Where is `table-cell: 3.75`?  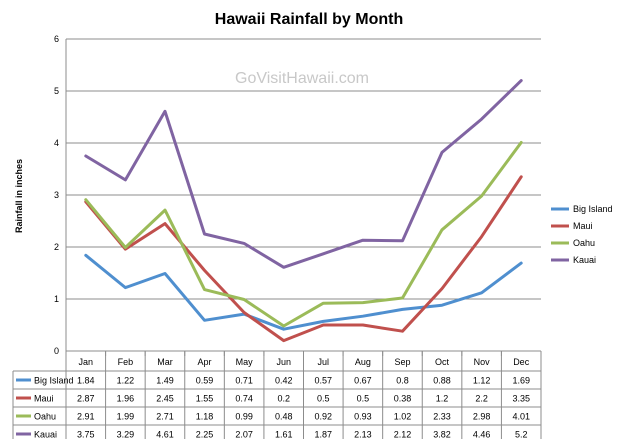
table-cell: 3.75 is located at coordinates (86, 434).